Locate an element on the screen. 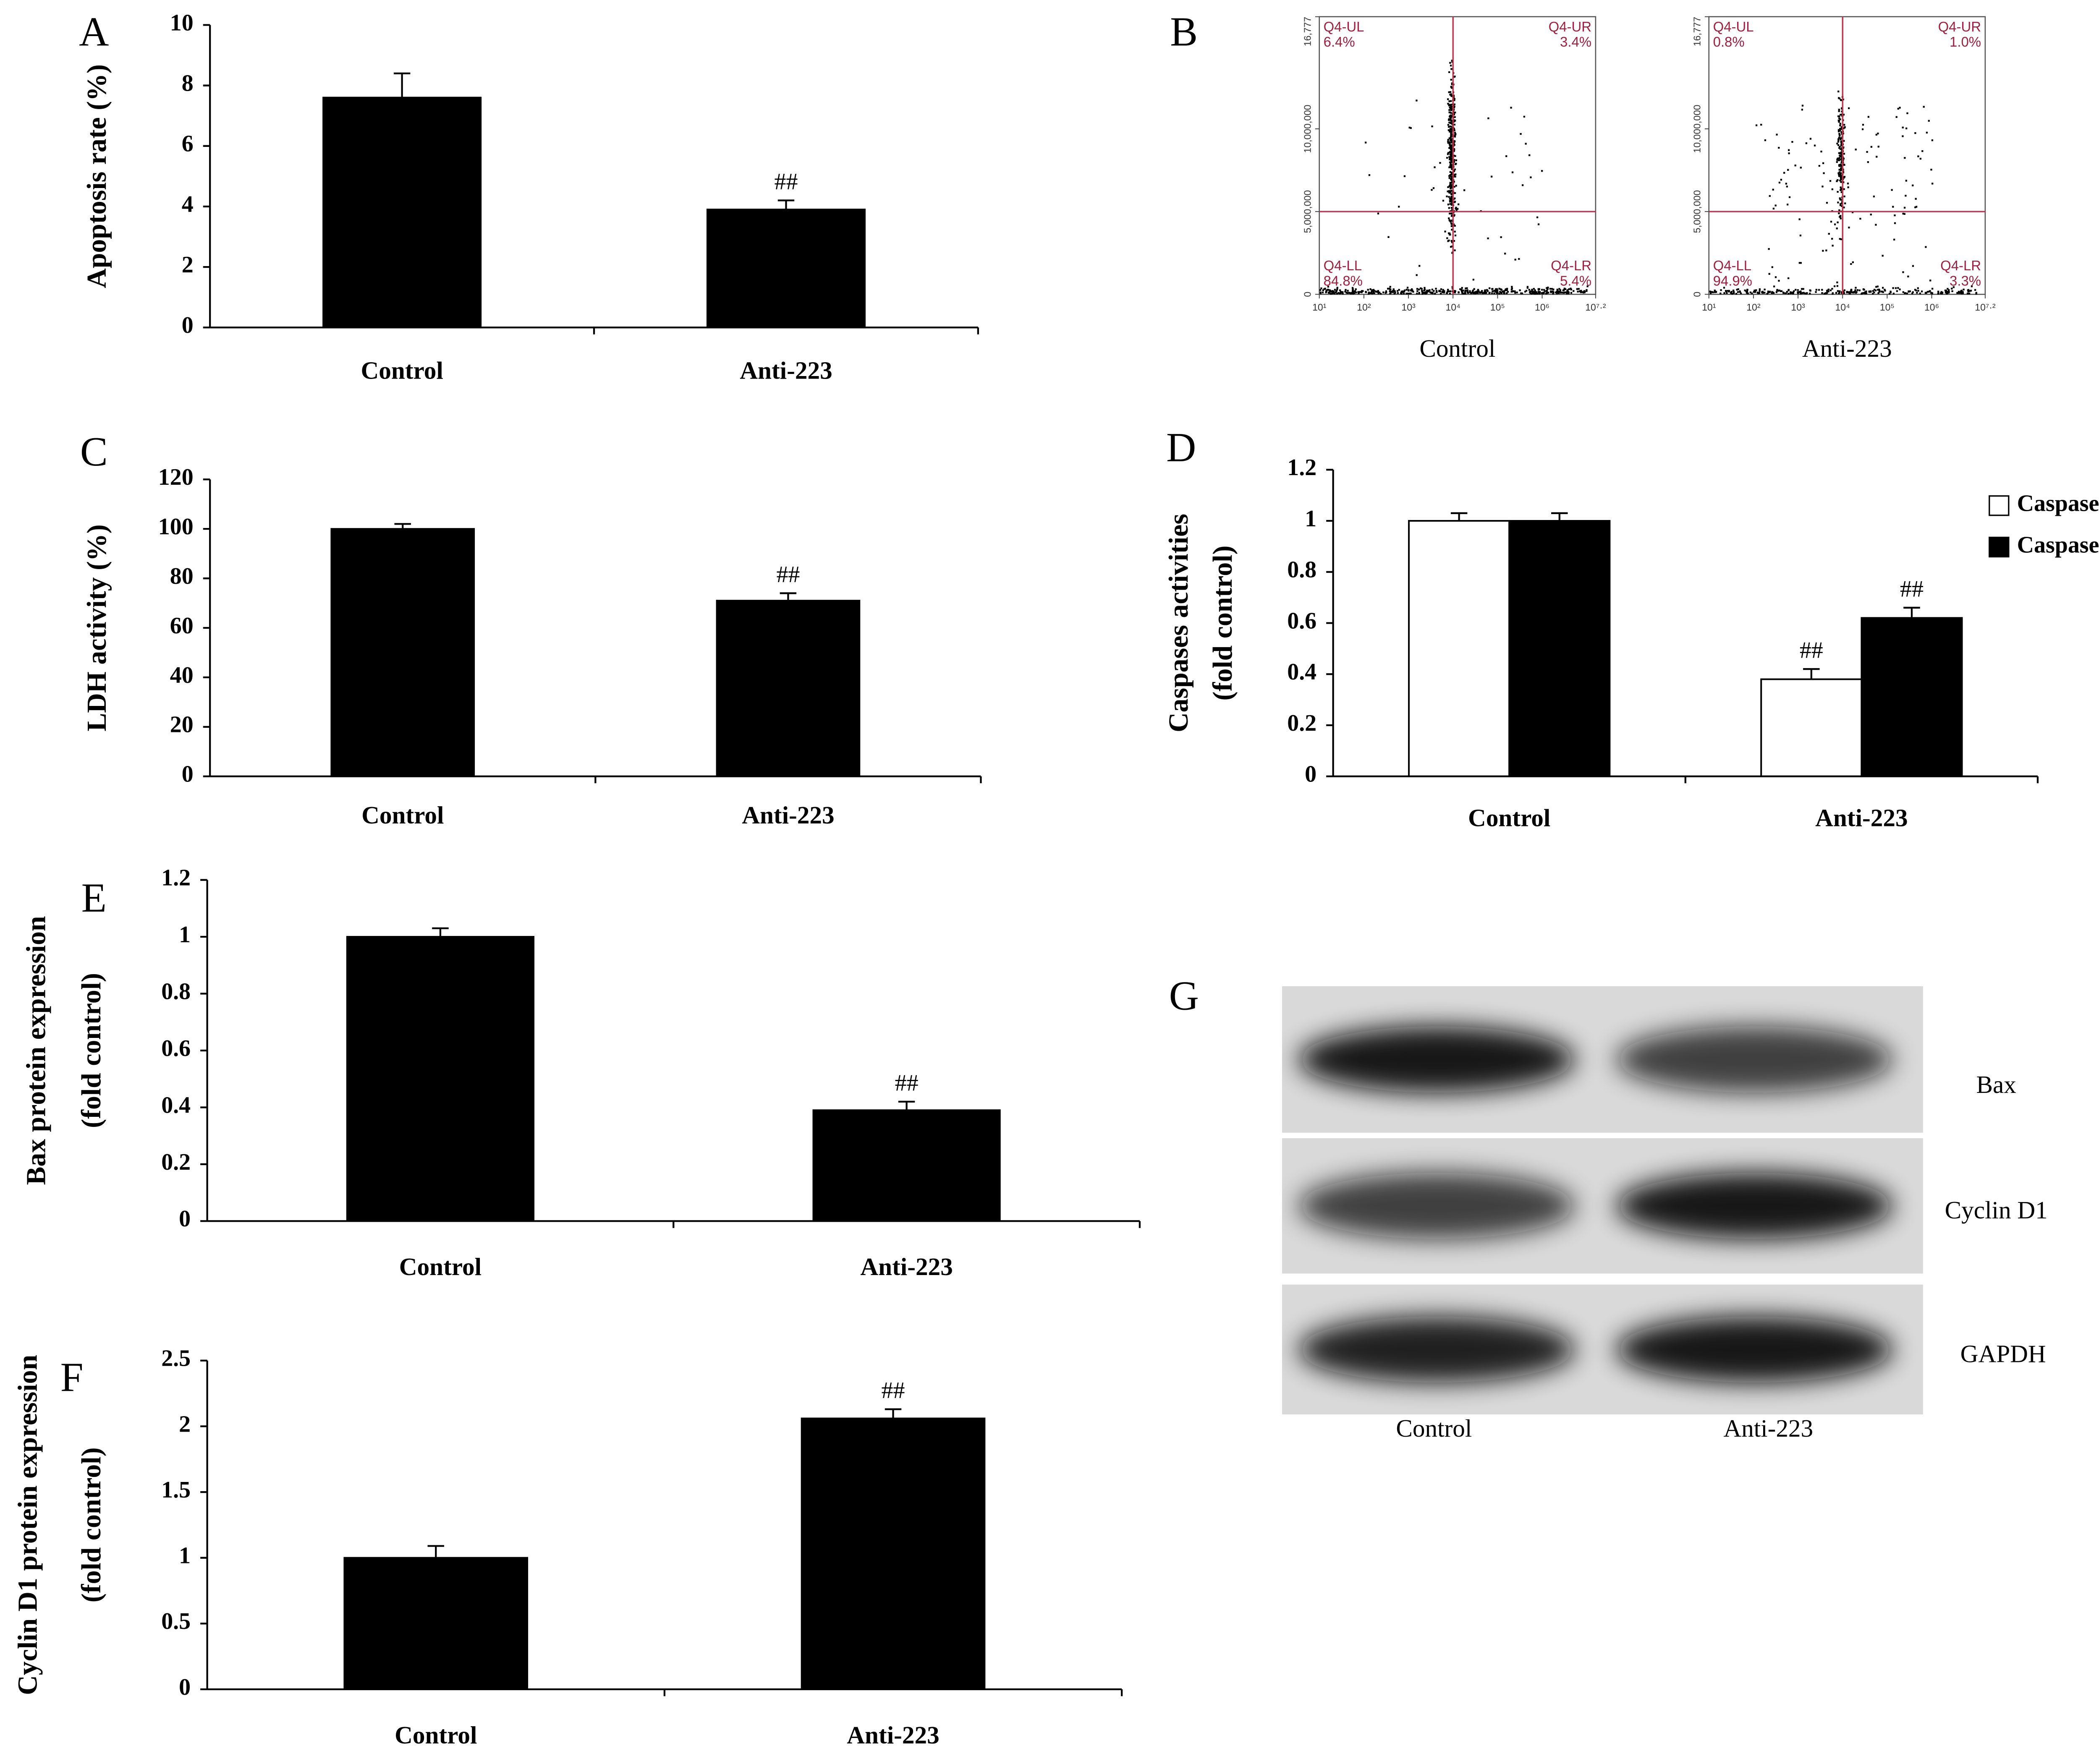 The width and height of the screenshot is (2099, 1764). significance-label: ## is located at coordinates (788, 575).